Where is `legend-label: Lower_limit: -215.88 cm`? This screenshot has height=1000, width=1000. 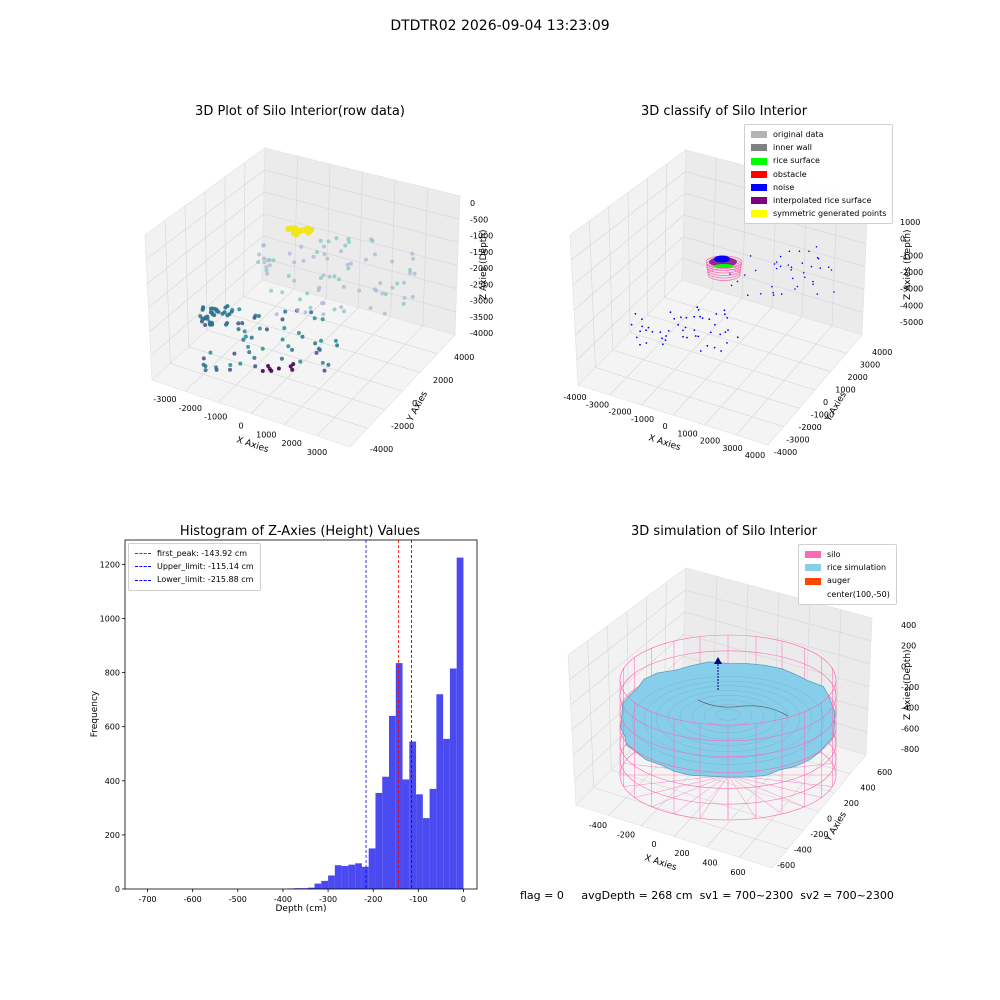 legend-label: Lower_limit: -215.88 cm is located at coordinates (205, 580).